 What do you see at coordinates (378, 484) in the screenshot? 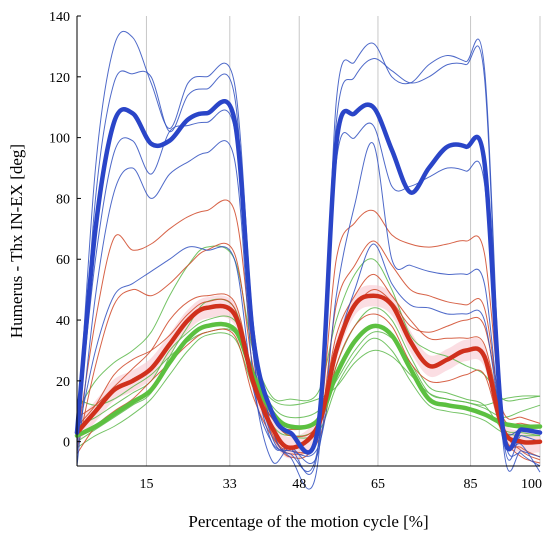
I see `x-tick-label-65: 65` at bounding box center [378, 484].